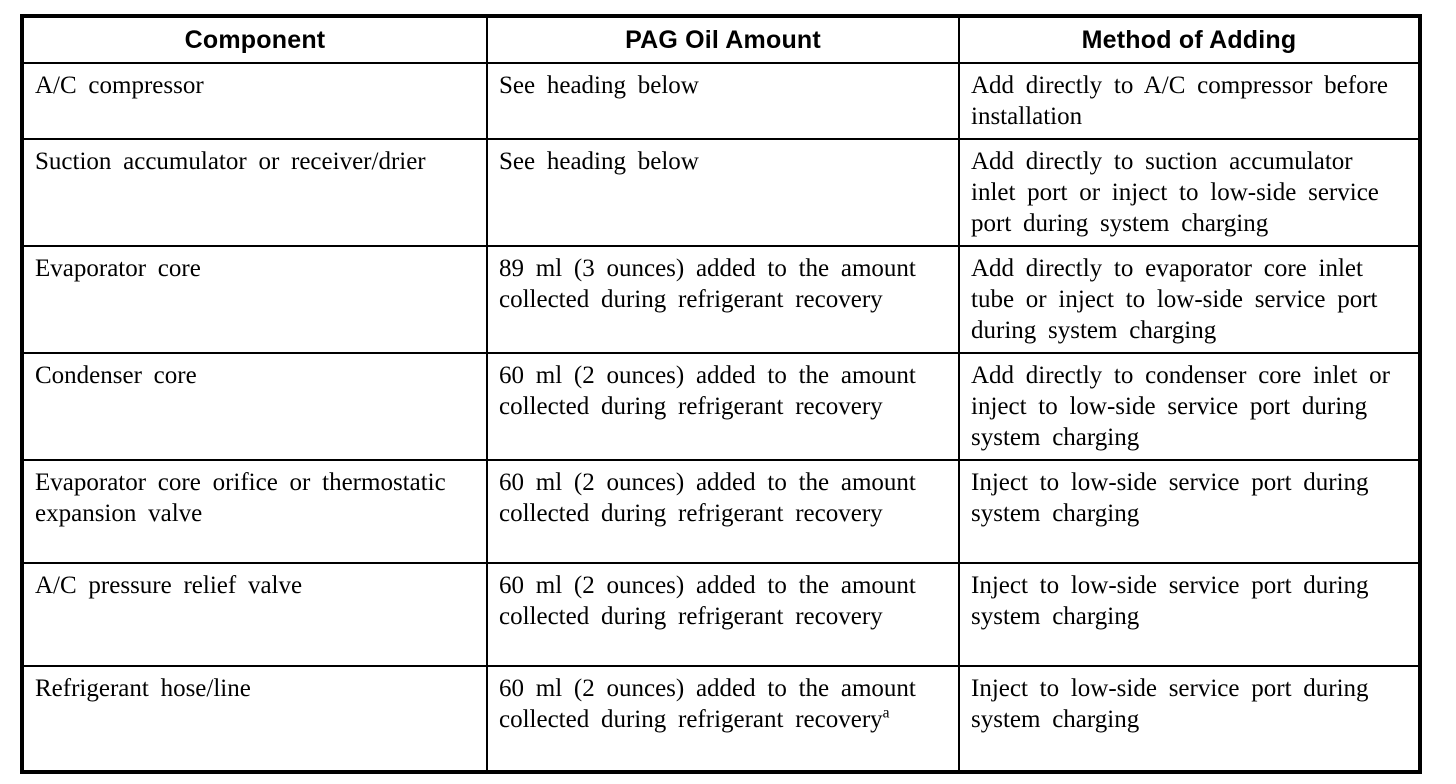 This screenshot has width=1456, height=784. What do you see at coordinates (254, 406) in the screenshot?
I see `cell-component: Condenser core` at bounding box center [254, 406].